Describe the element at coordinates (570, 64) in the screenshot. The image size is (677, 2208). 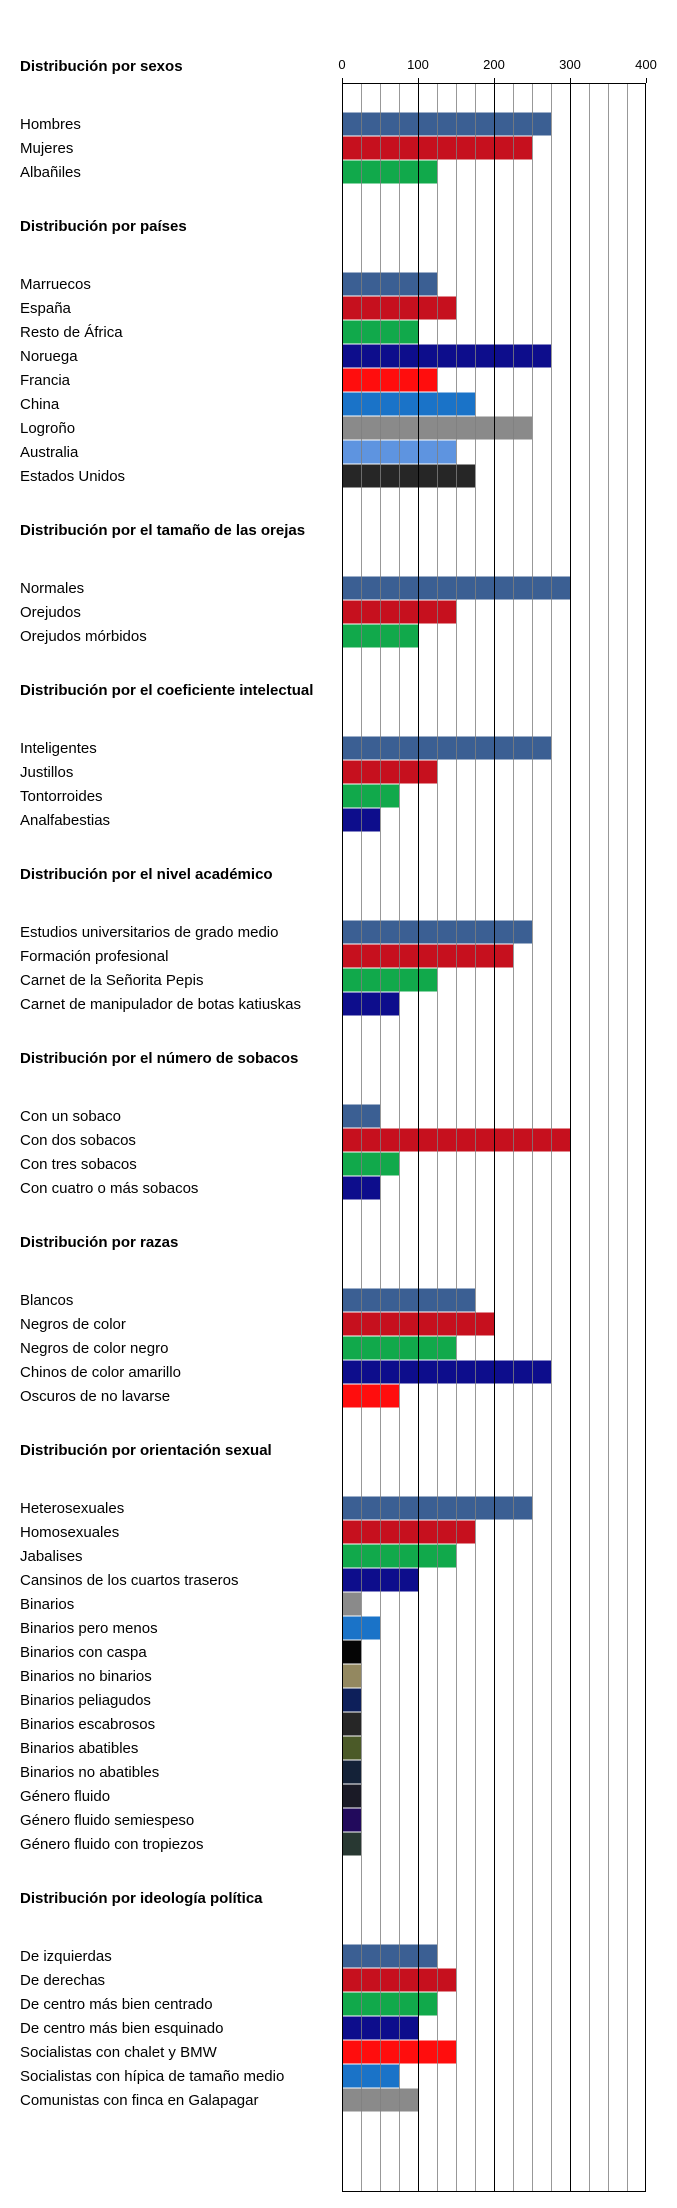
I see `x-tick-label: 300` at that location.